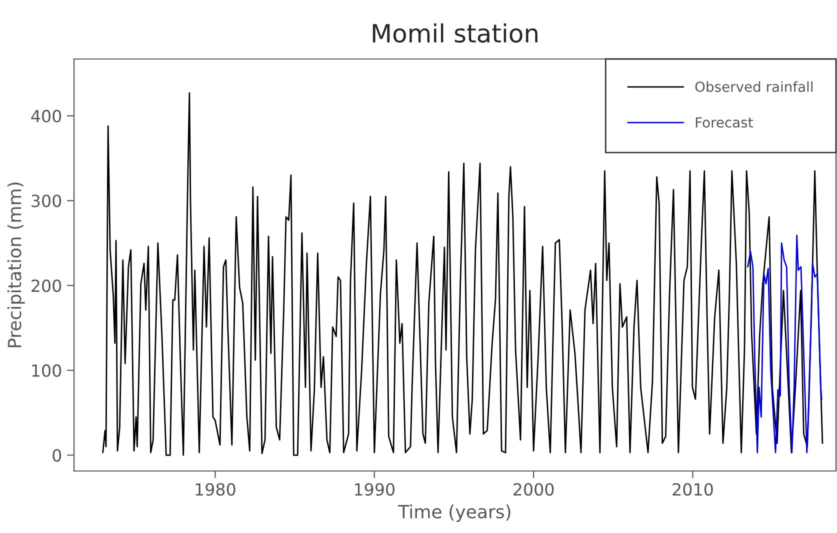  Describe the element at coordinates (46, 116) in the screenshot. I see `y-tick-label: 400` at that location.